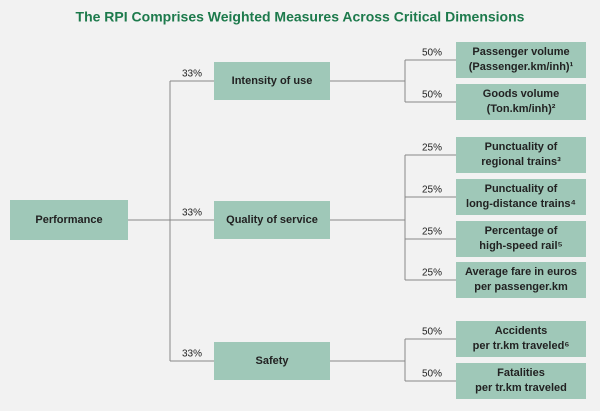 This screenshot has height=411, width=600. I want to click on leaf-label: Average fare in euros, so click(521, 272).